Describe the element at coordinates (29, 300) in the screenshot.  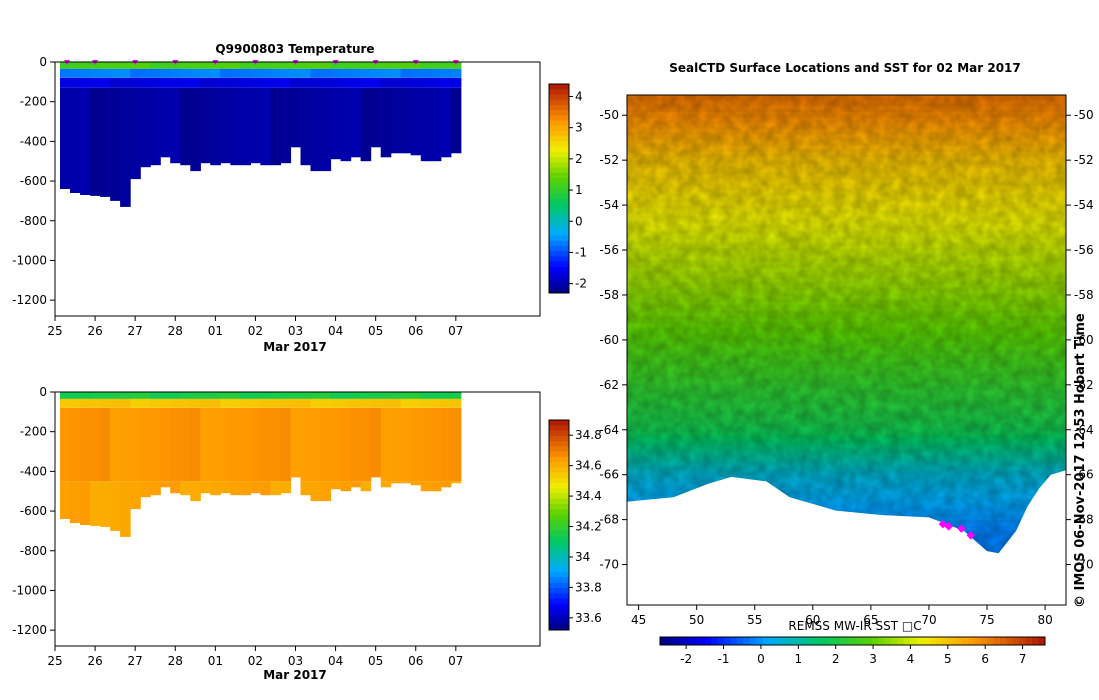
I see `y-tick-label: -1200` at that location.